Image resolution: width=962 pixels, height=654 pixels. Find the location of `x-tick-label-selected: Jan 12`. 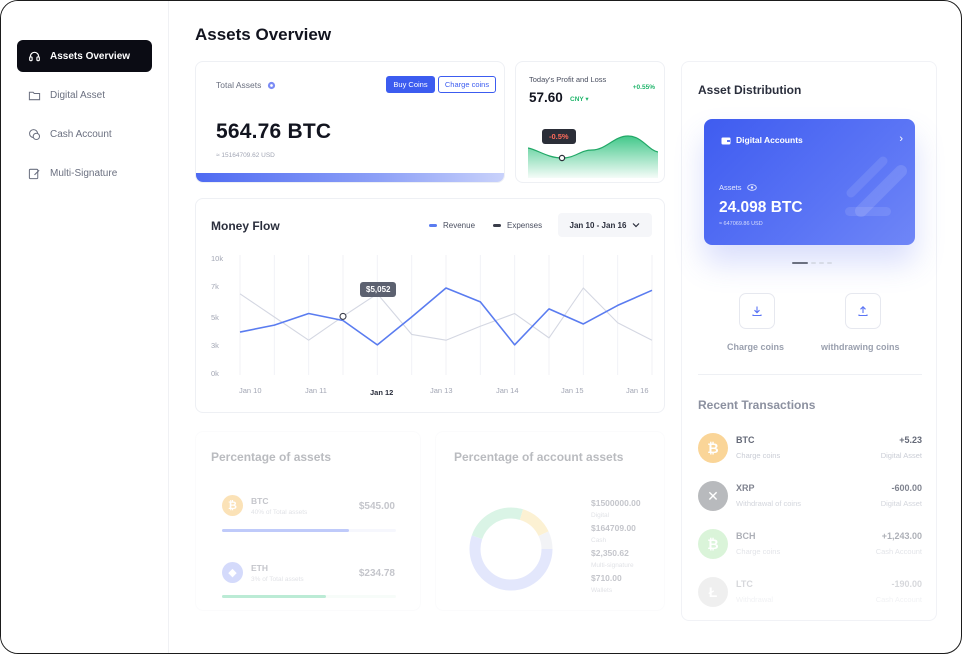

x-tick-label-selected: Jan 12 is located at coordinates (382, 392).